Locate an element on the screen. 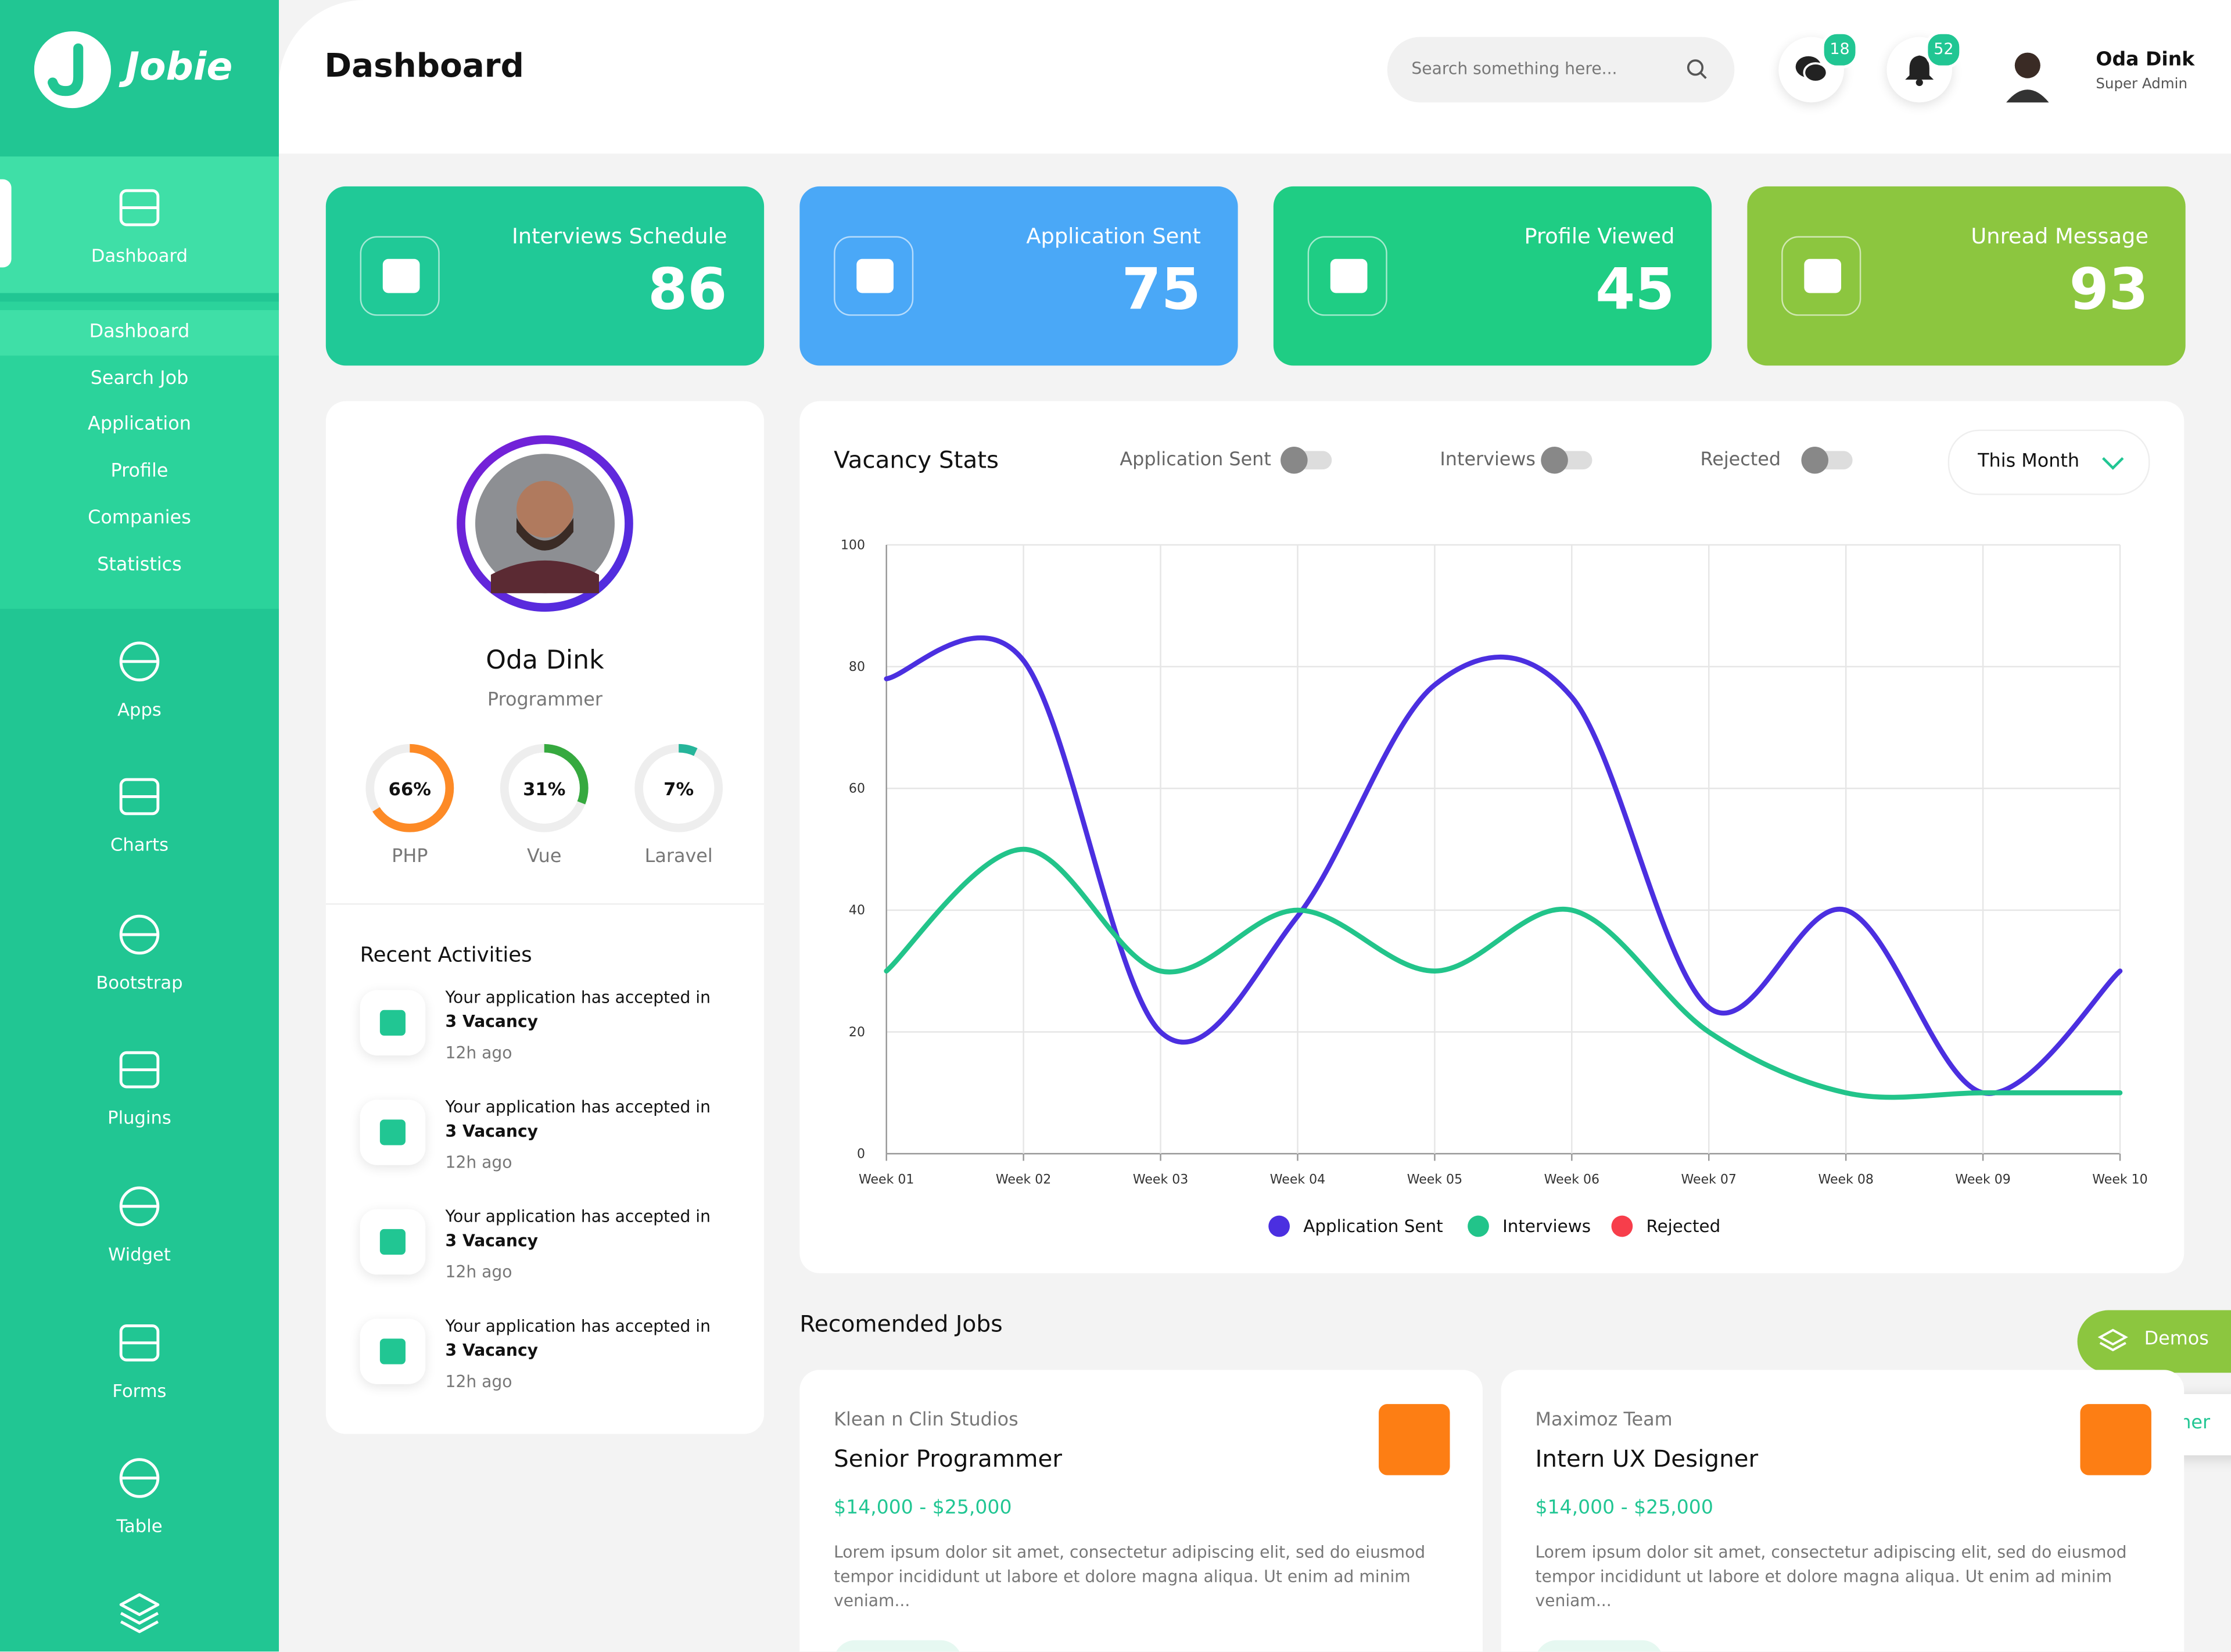 This screenshot has height=1652, width=2231. company-logo is located at coordinates (2115, 1439).